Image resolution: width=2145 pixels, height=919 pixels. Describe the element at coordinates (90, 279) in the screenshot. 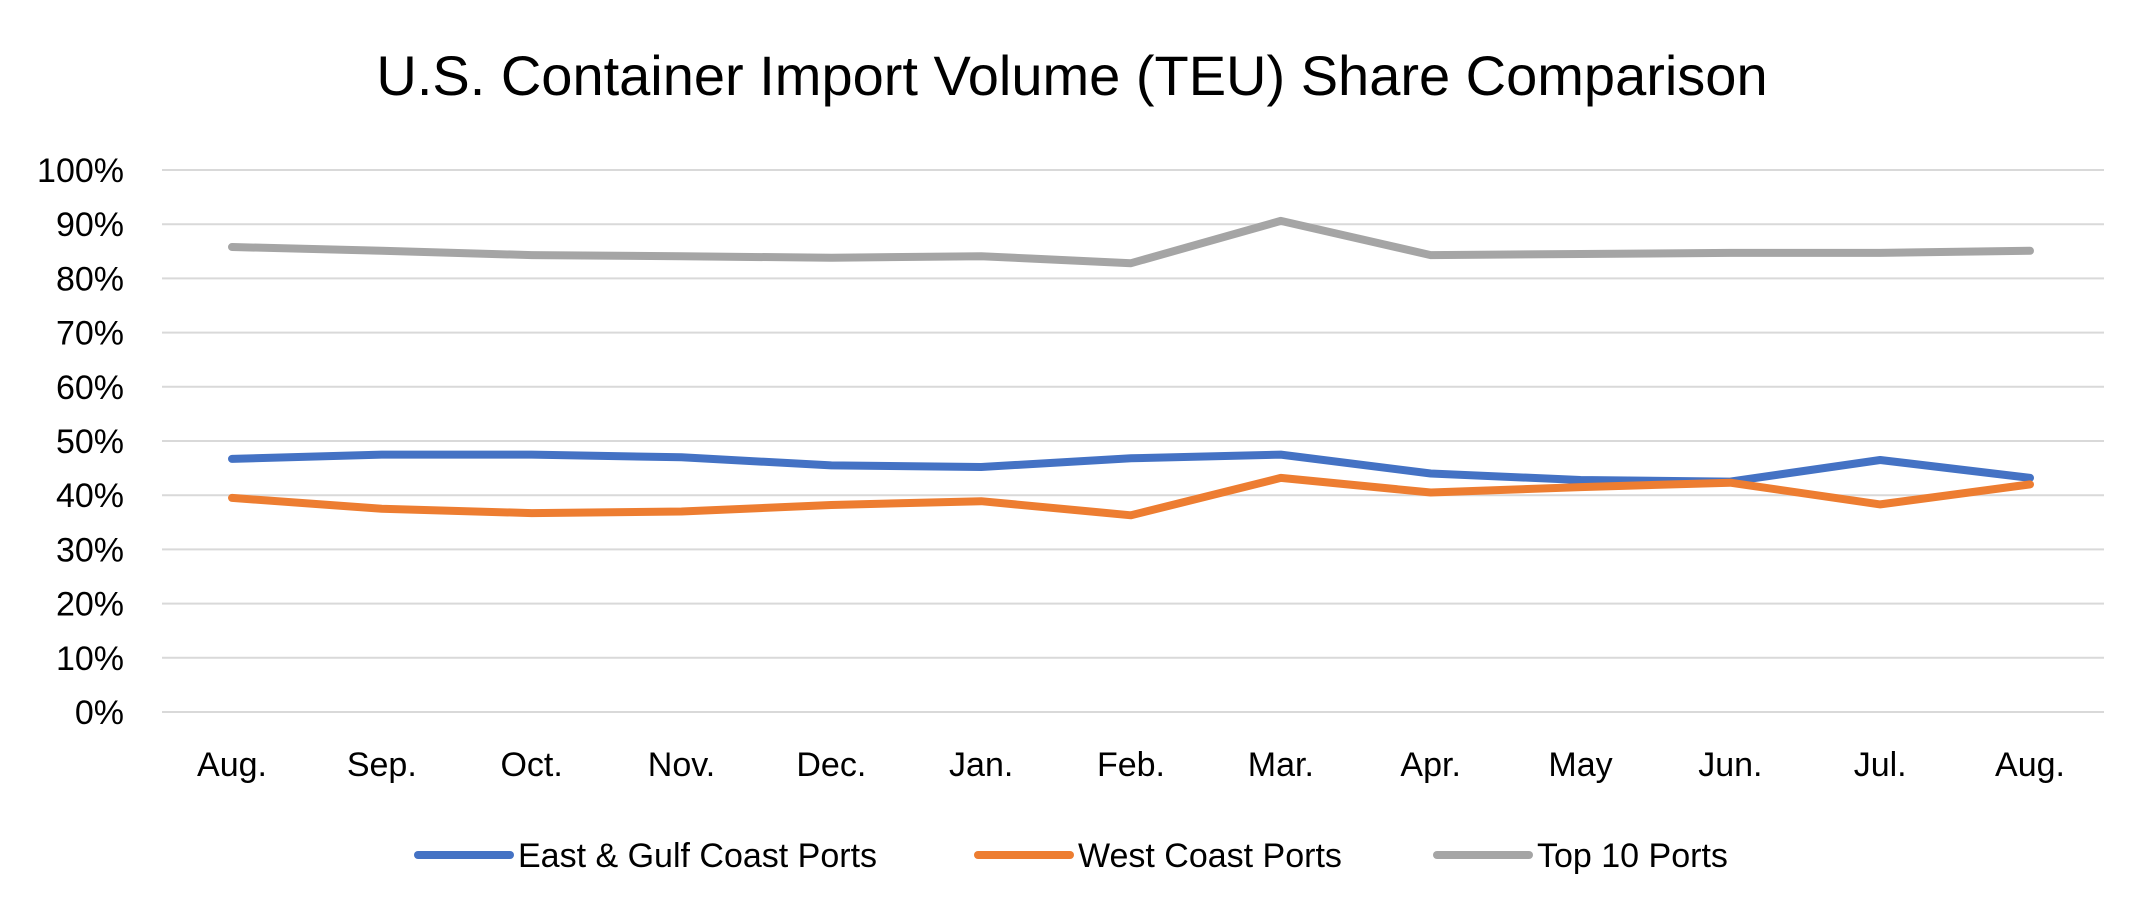

I see `y-tick-label: 80%` at that location.